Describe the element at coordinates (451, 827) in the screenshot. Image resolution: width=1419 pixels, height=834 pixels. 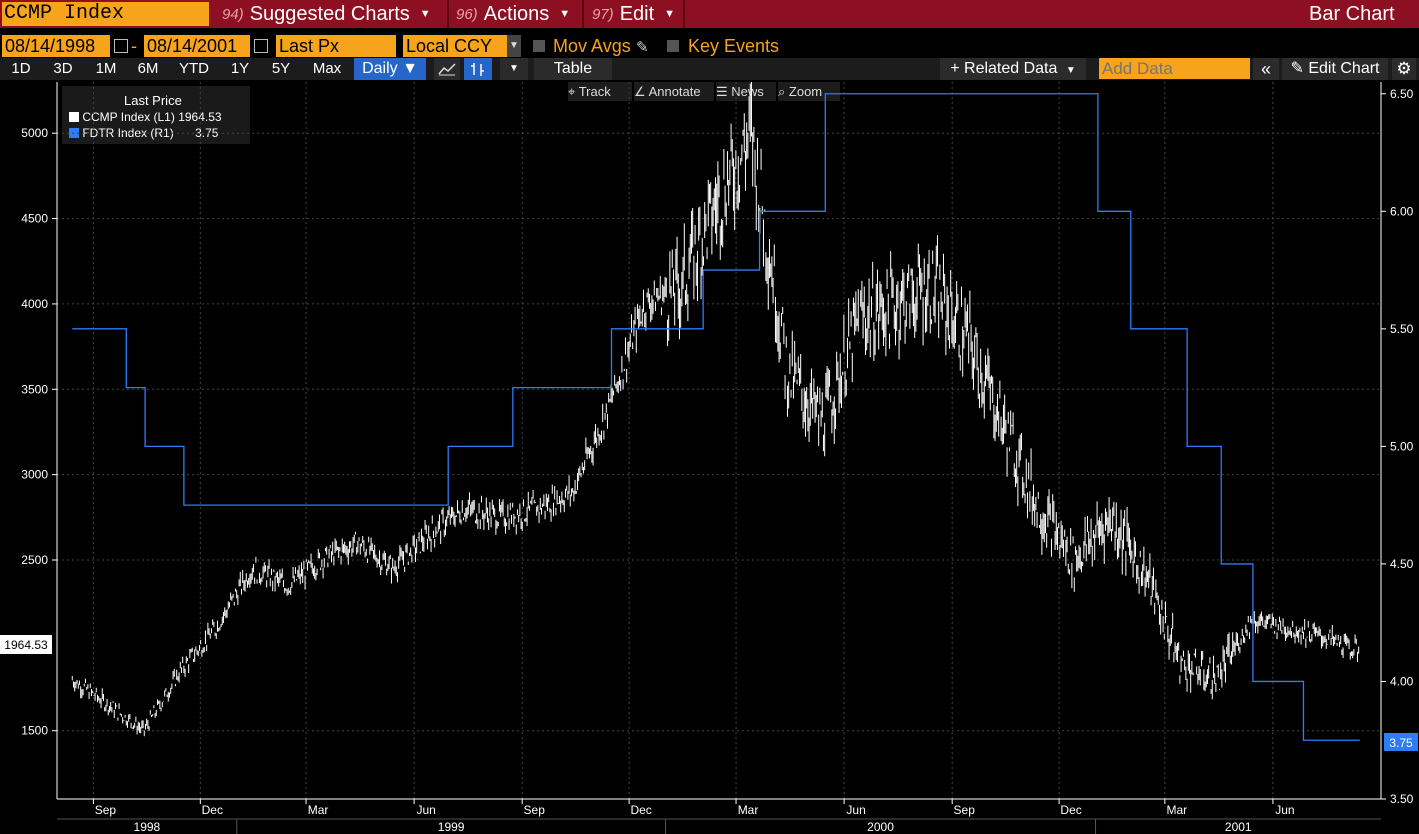
I see `year-label: 1999` at that location.